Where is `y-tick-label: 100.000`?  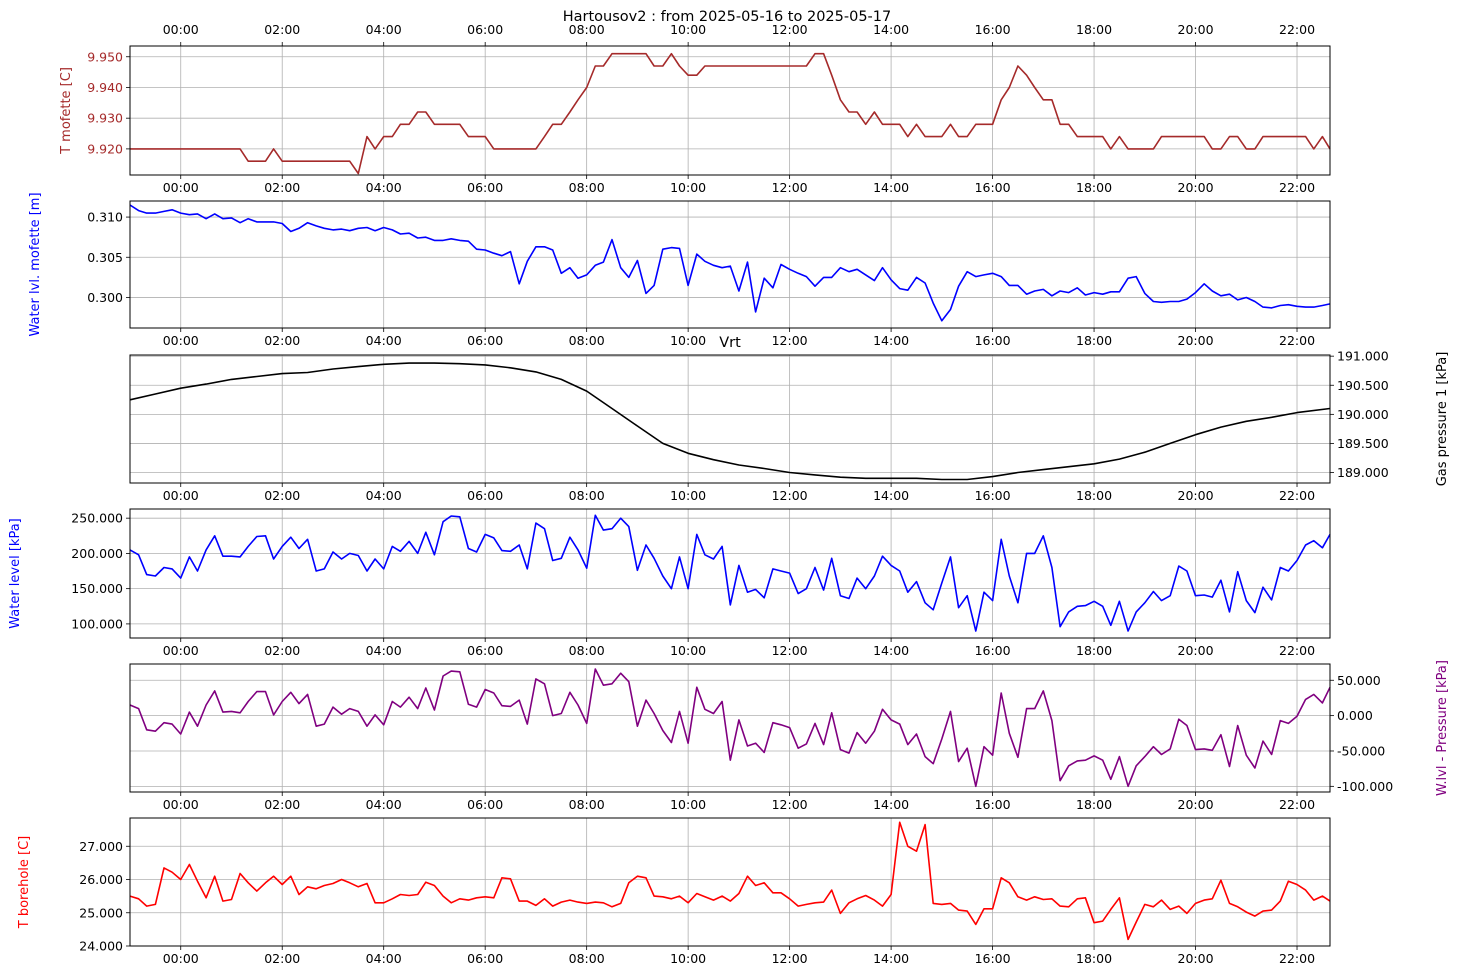 y-tick-label: 100.000 is located at coordinates (97, 623).